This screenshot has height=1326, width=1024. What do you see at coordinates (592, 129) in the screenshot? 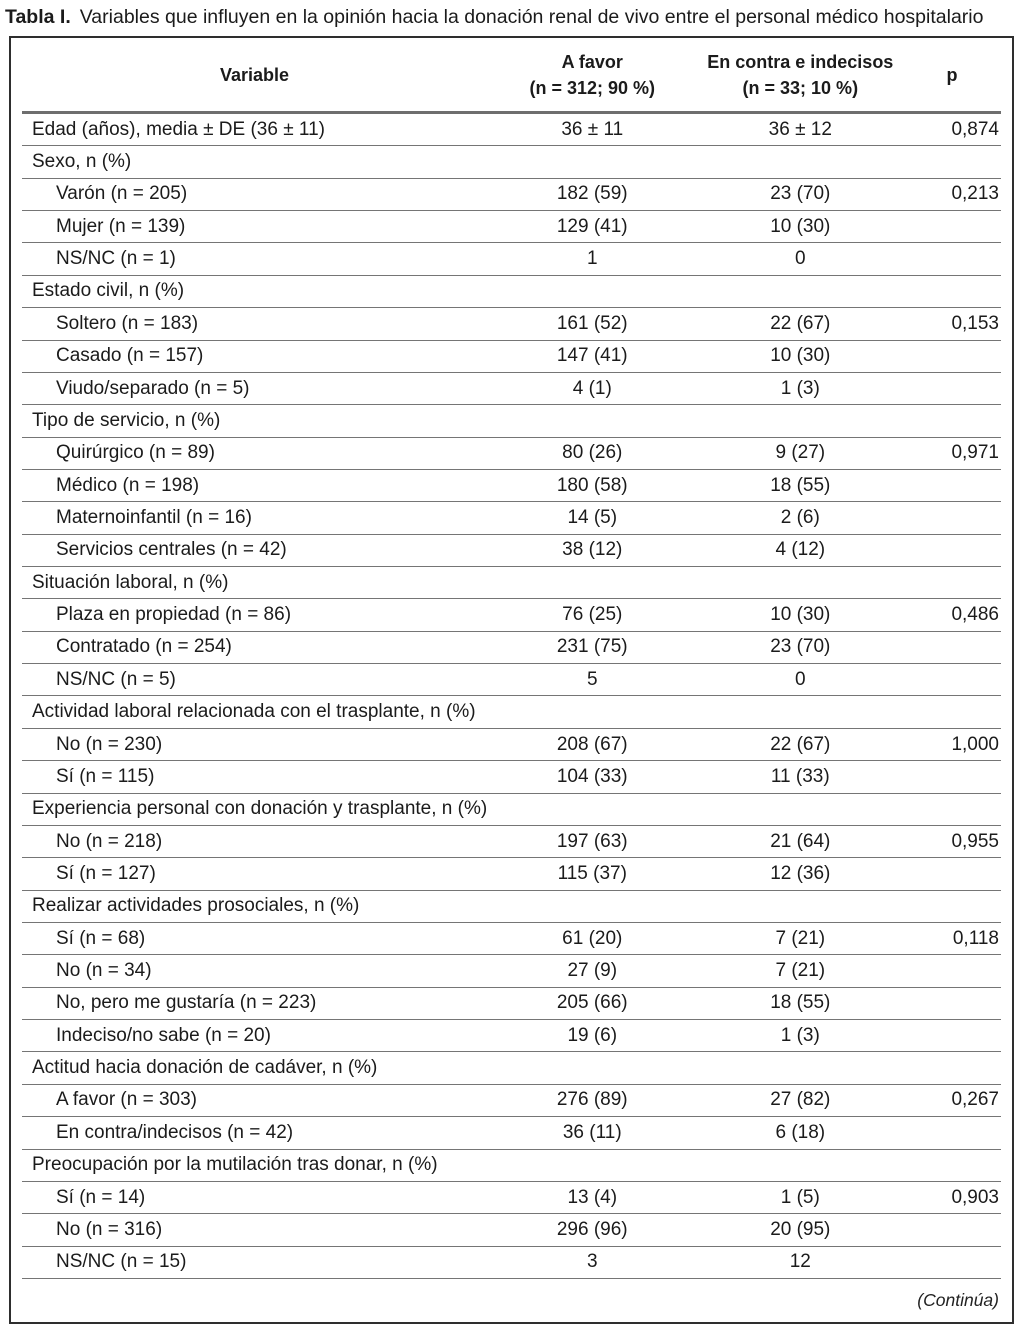
I see `row-favor-value: 36 ± 11` at bounding box center [592, 129].